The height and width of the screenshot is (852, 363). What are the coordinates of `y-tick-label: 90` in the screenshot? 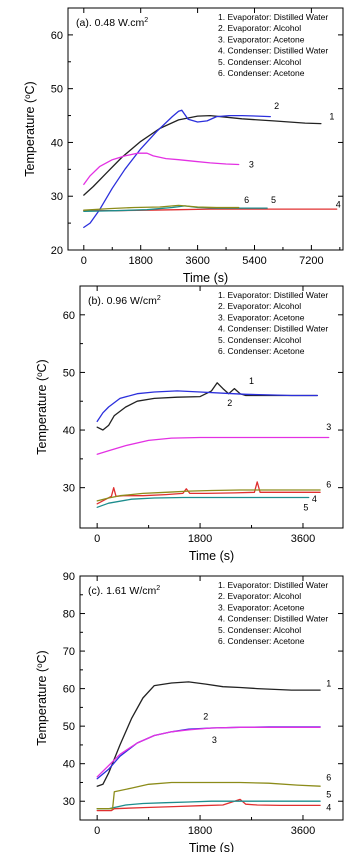 It's located at (69, 577).